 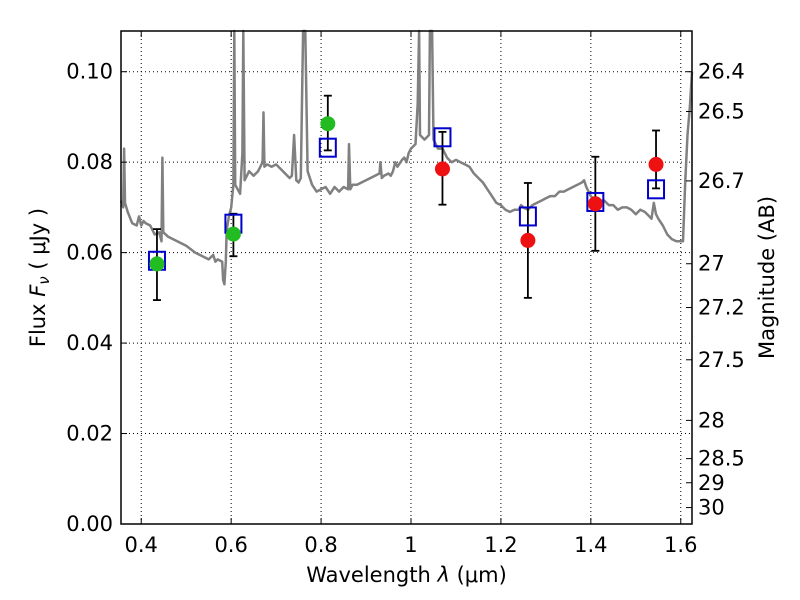 I want to click on right-tick-label: 28, so click(x=711, y=420).